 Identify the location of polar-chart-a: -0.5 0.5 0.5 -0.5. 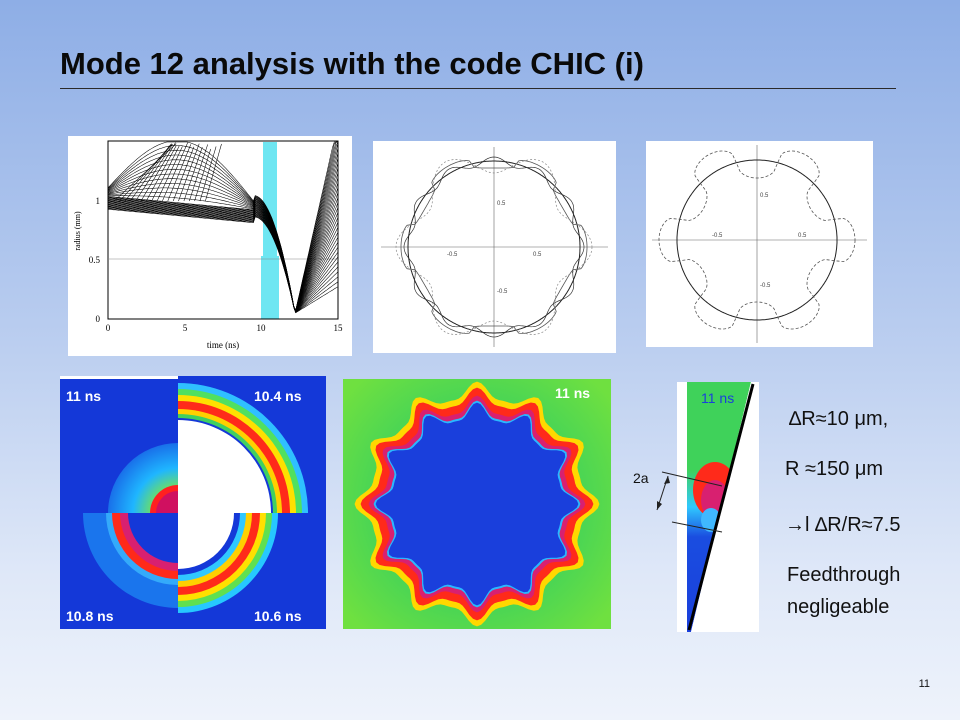
(494, 247).